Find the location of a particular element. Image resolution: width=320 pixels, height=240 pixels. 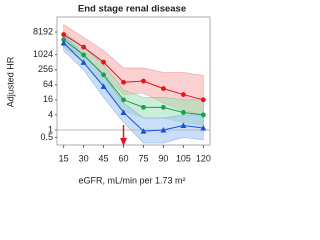

y-tick-label: 64 is located at coordinates (48, 84).